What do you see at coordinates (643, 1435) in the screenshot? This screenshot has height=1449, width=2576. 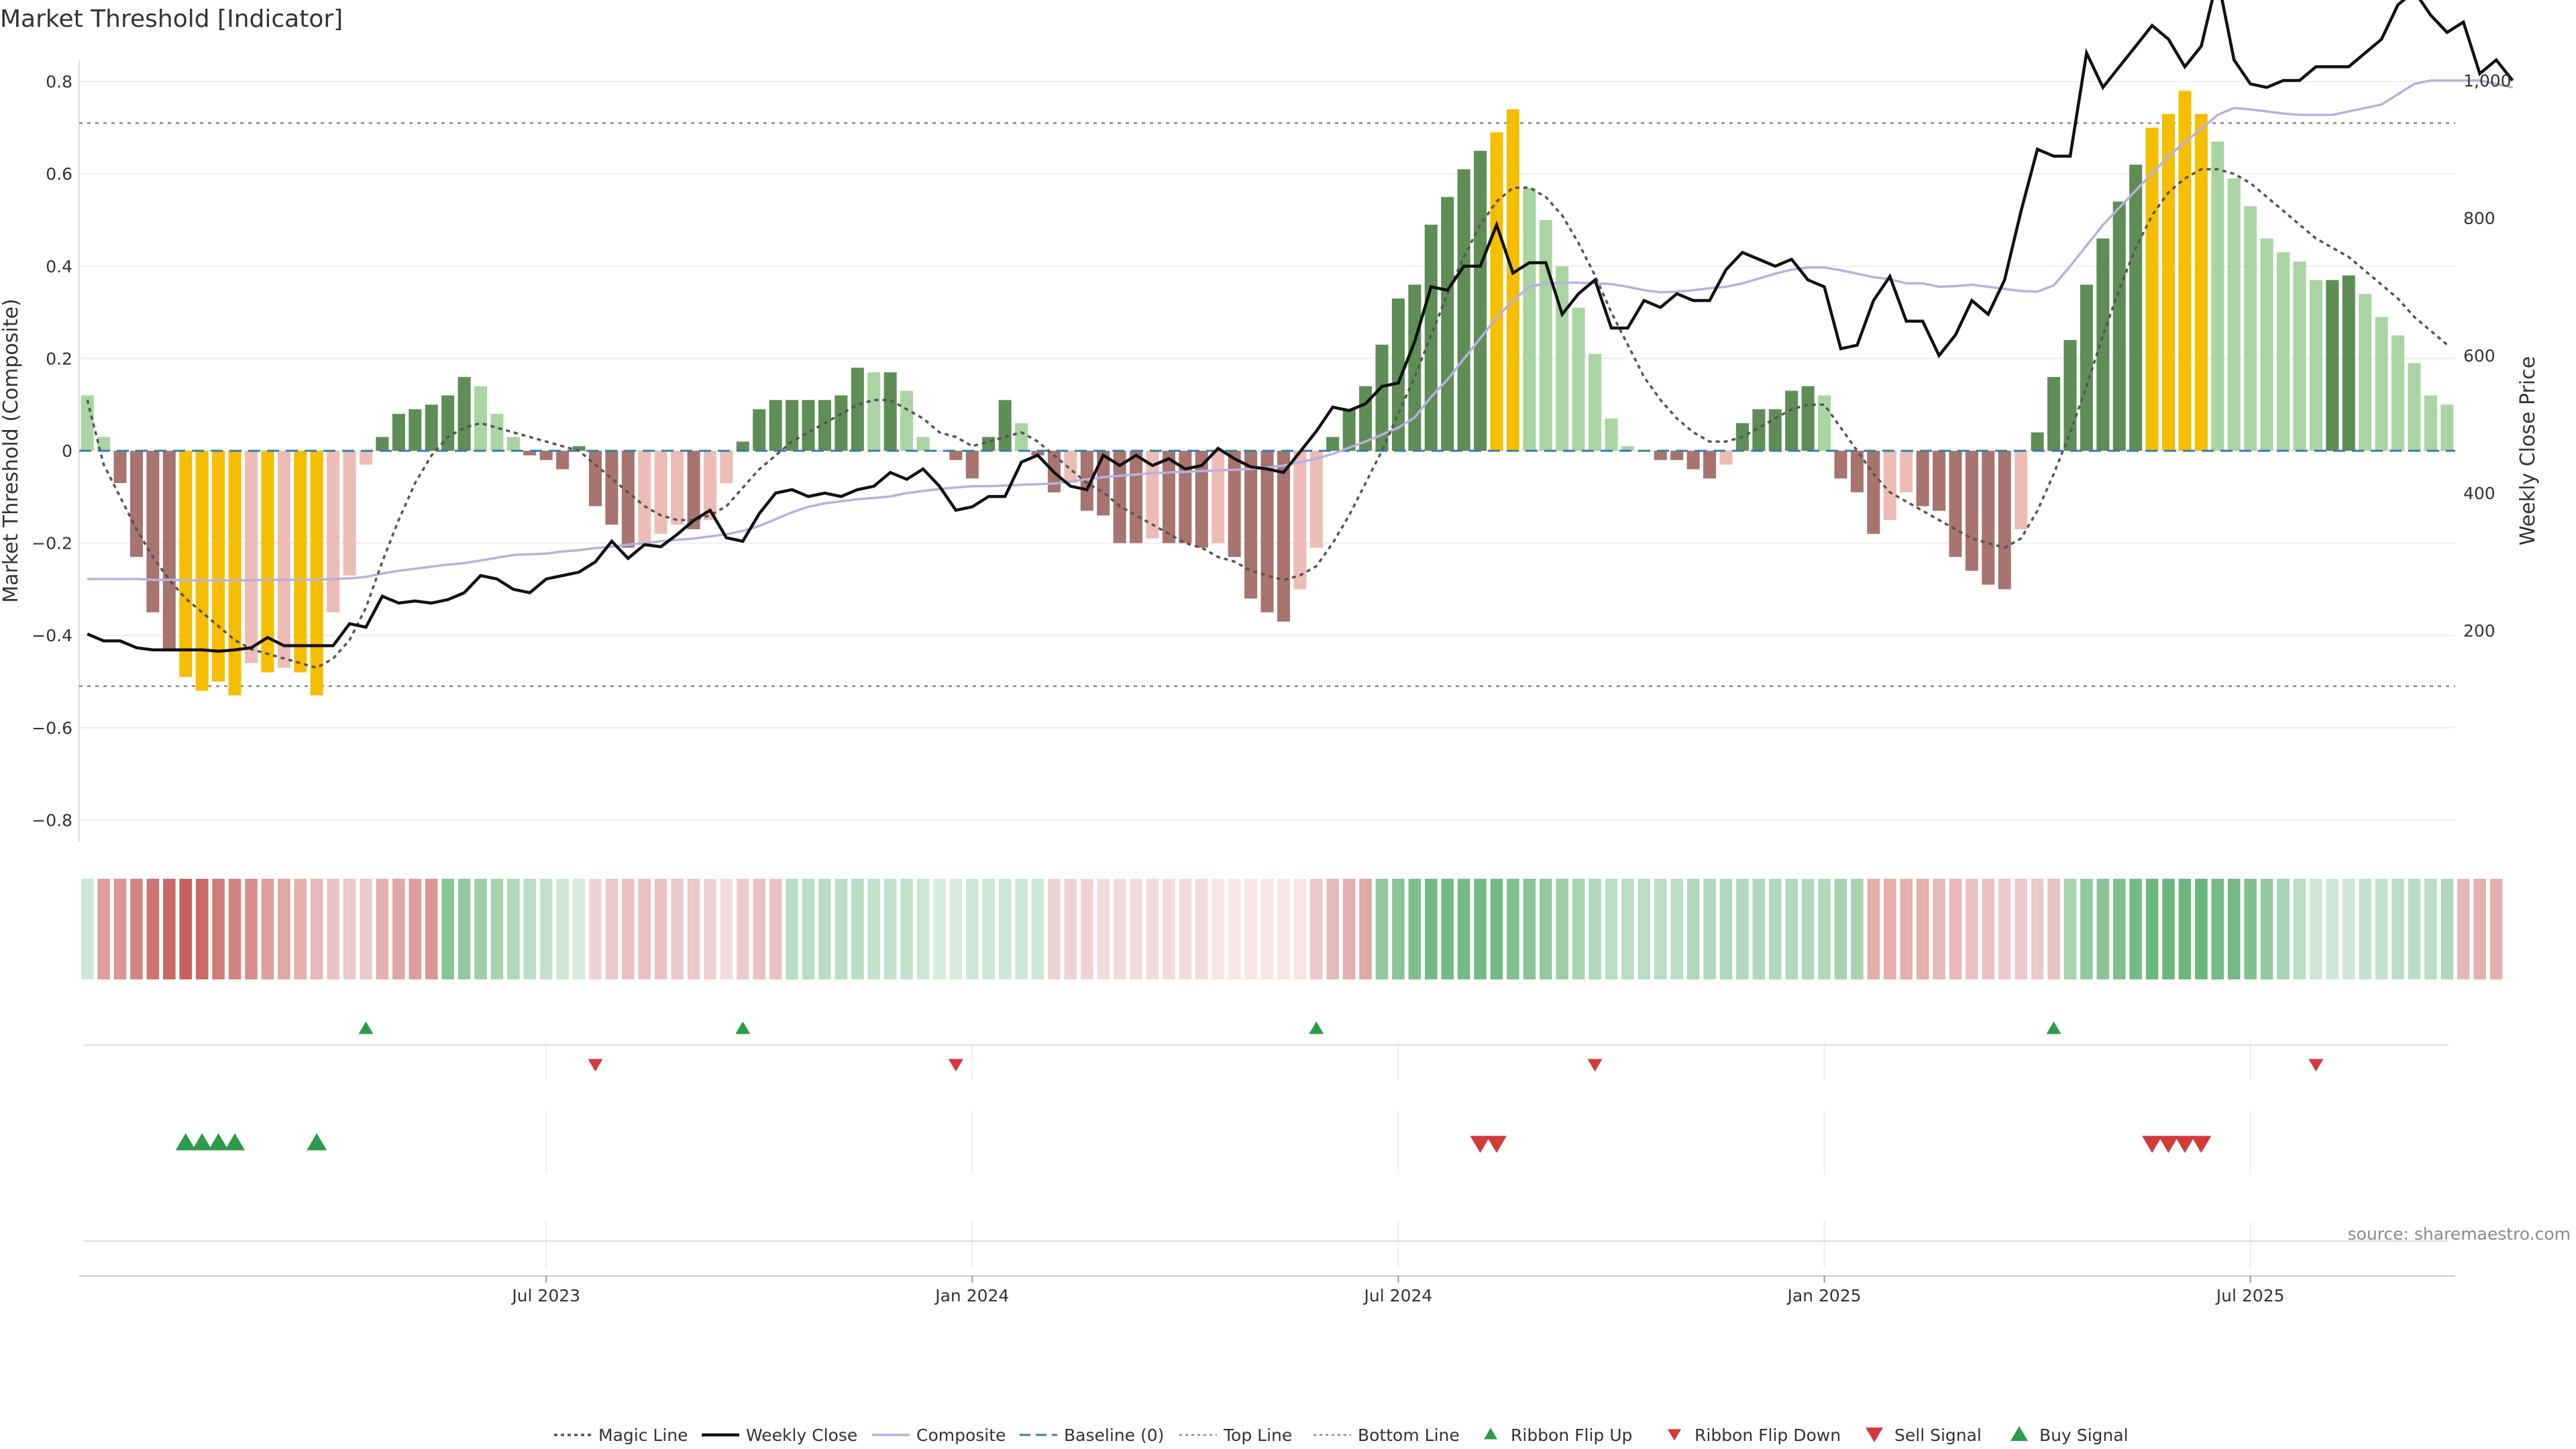 I see `legend-label: Magic Line` at bounding box center [643, 1435].